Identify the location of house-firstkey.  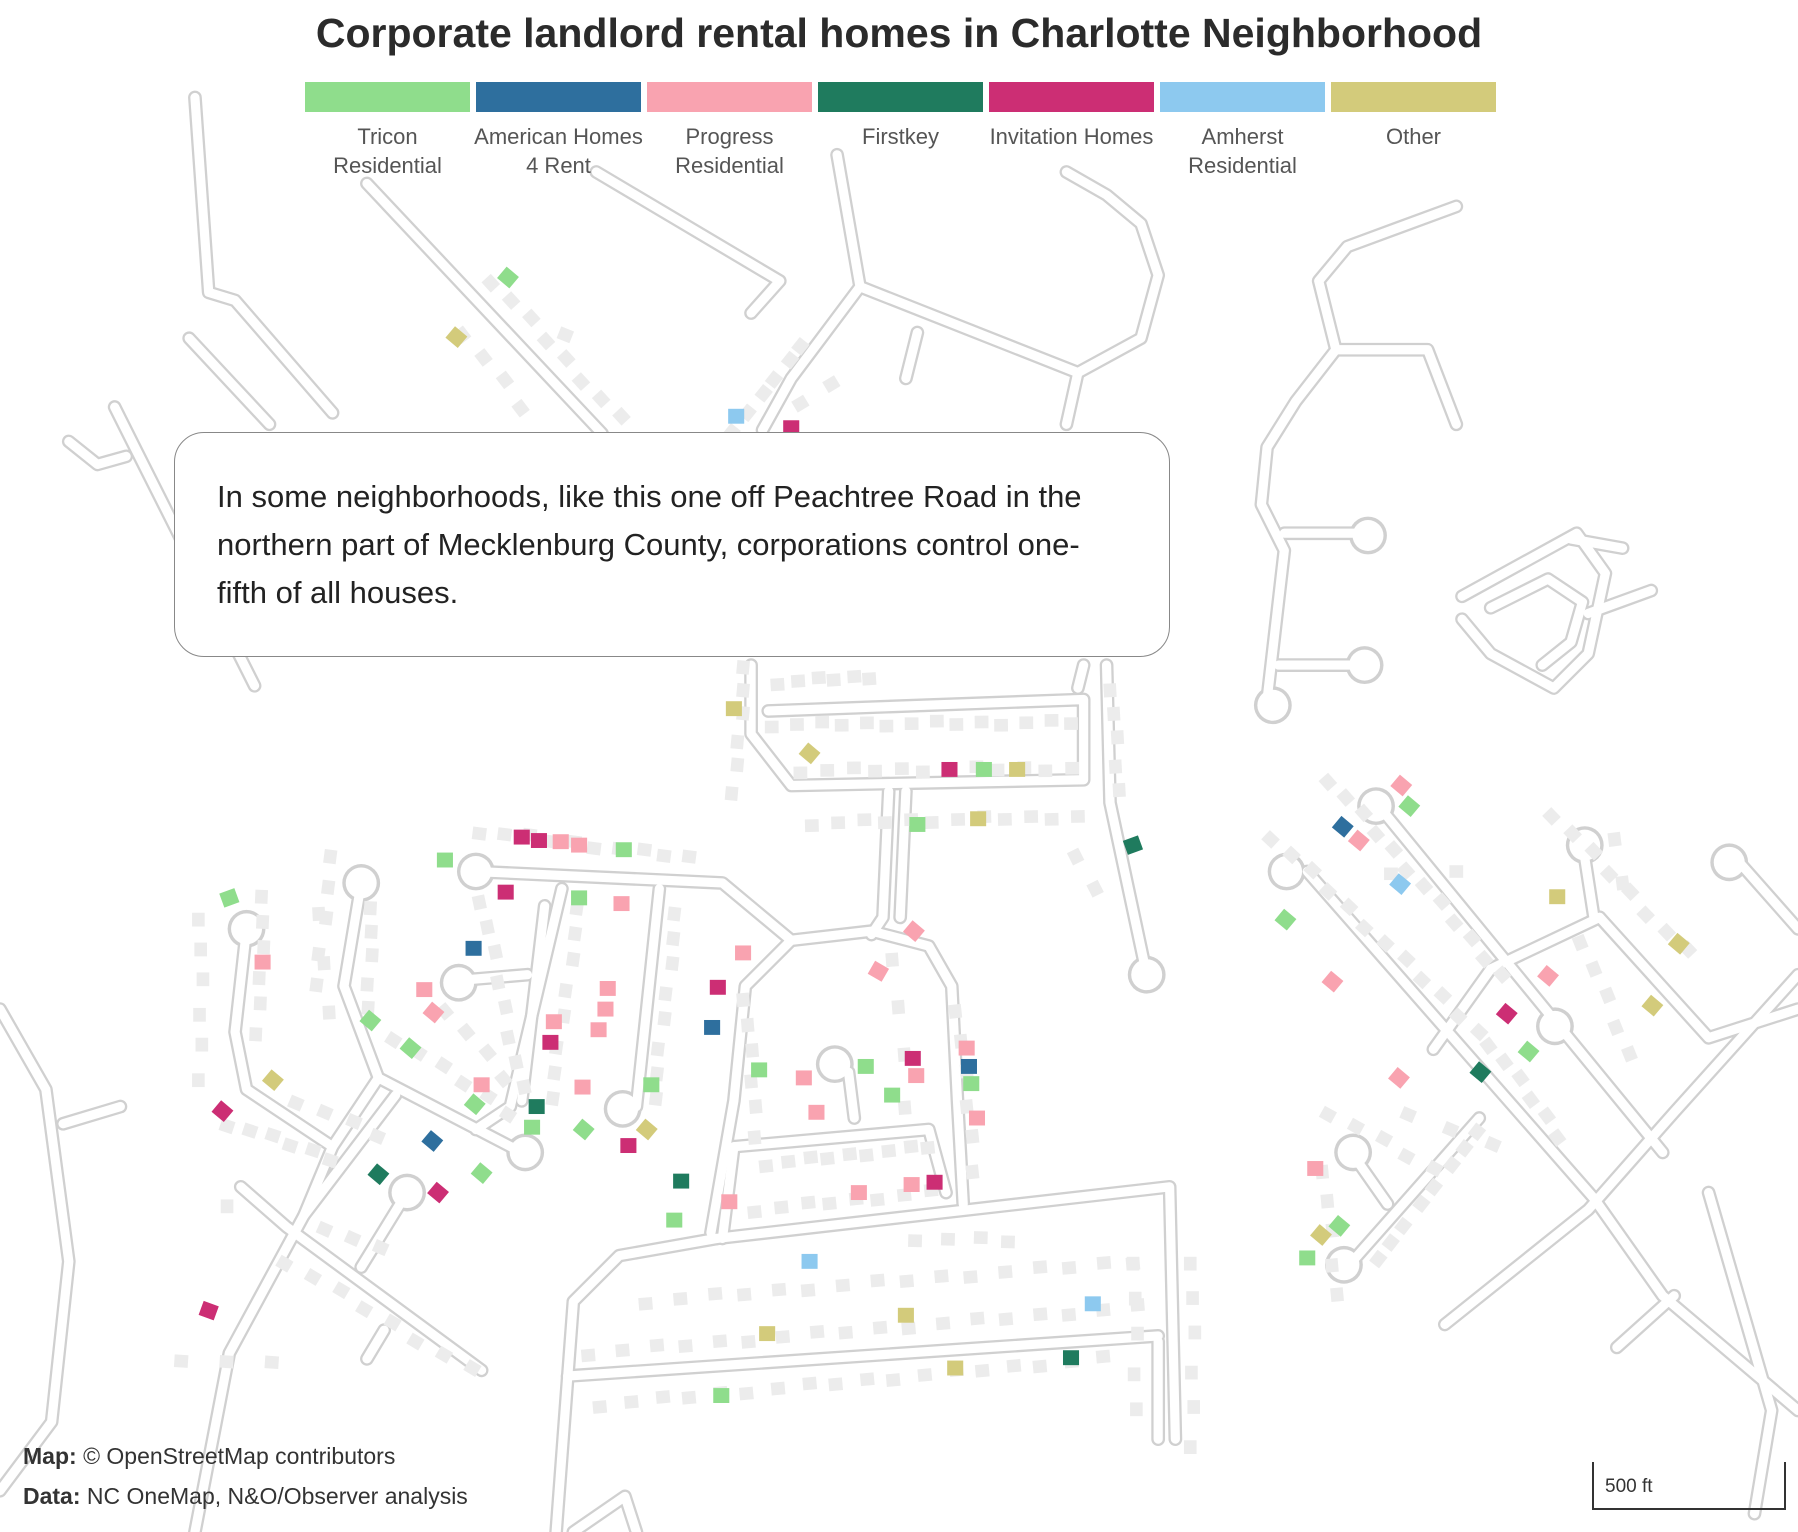
(536, 1107).